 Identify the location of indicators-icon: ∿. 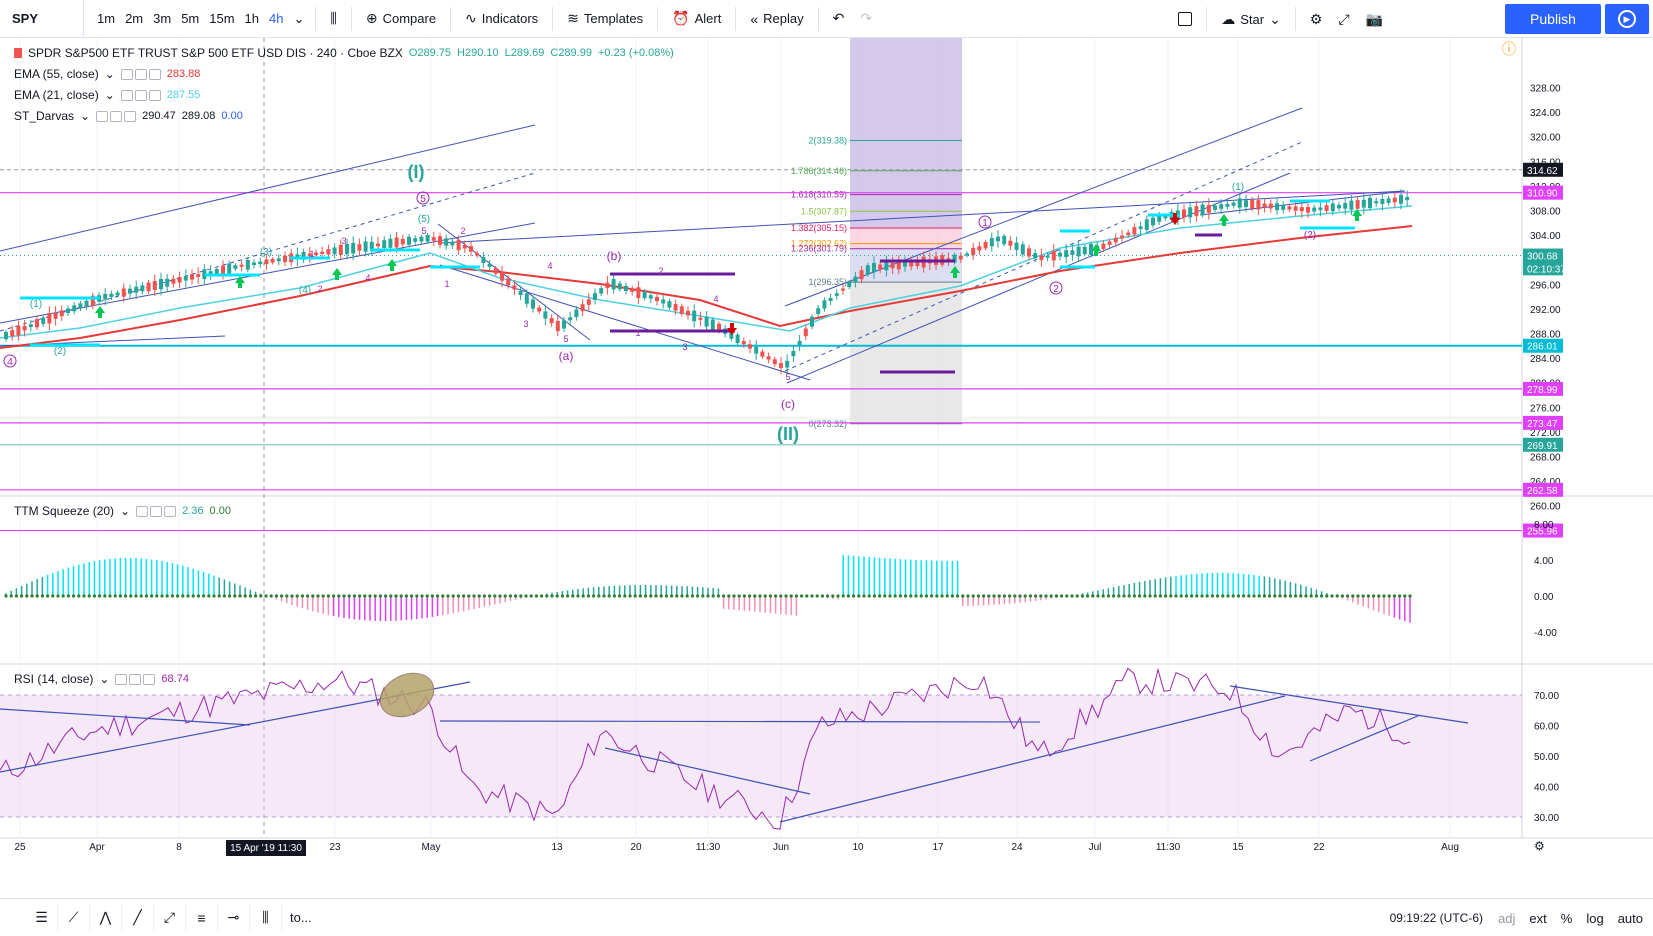
(471, 18).